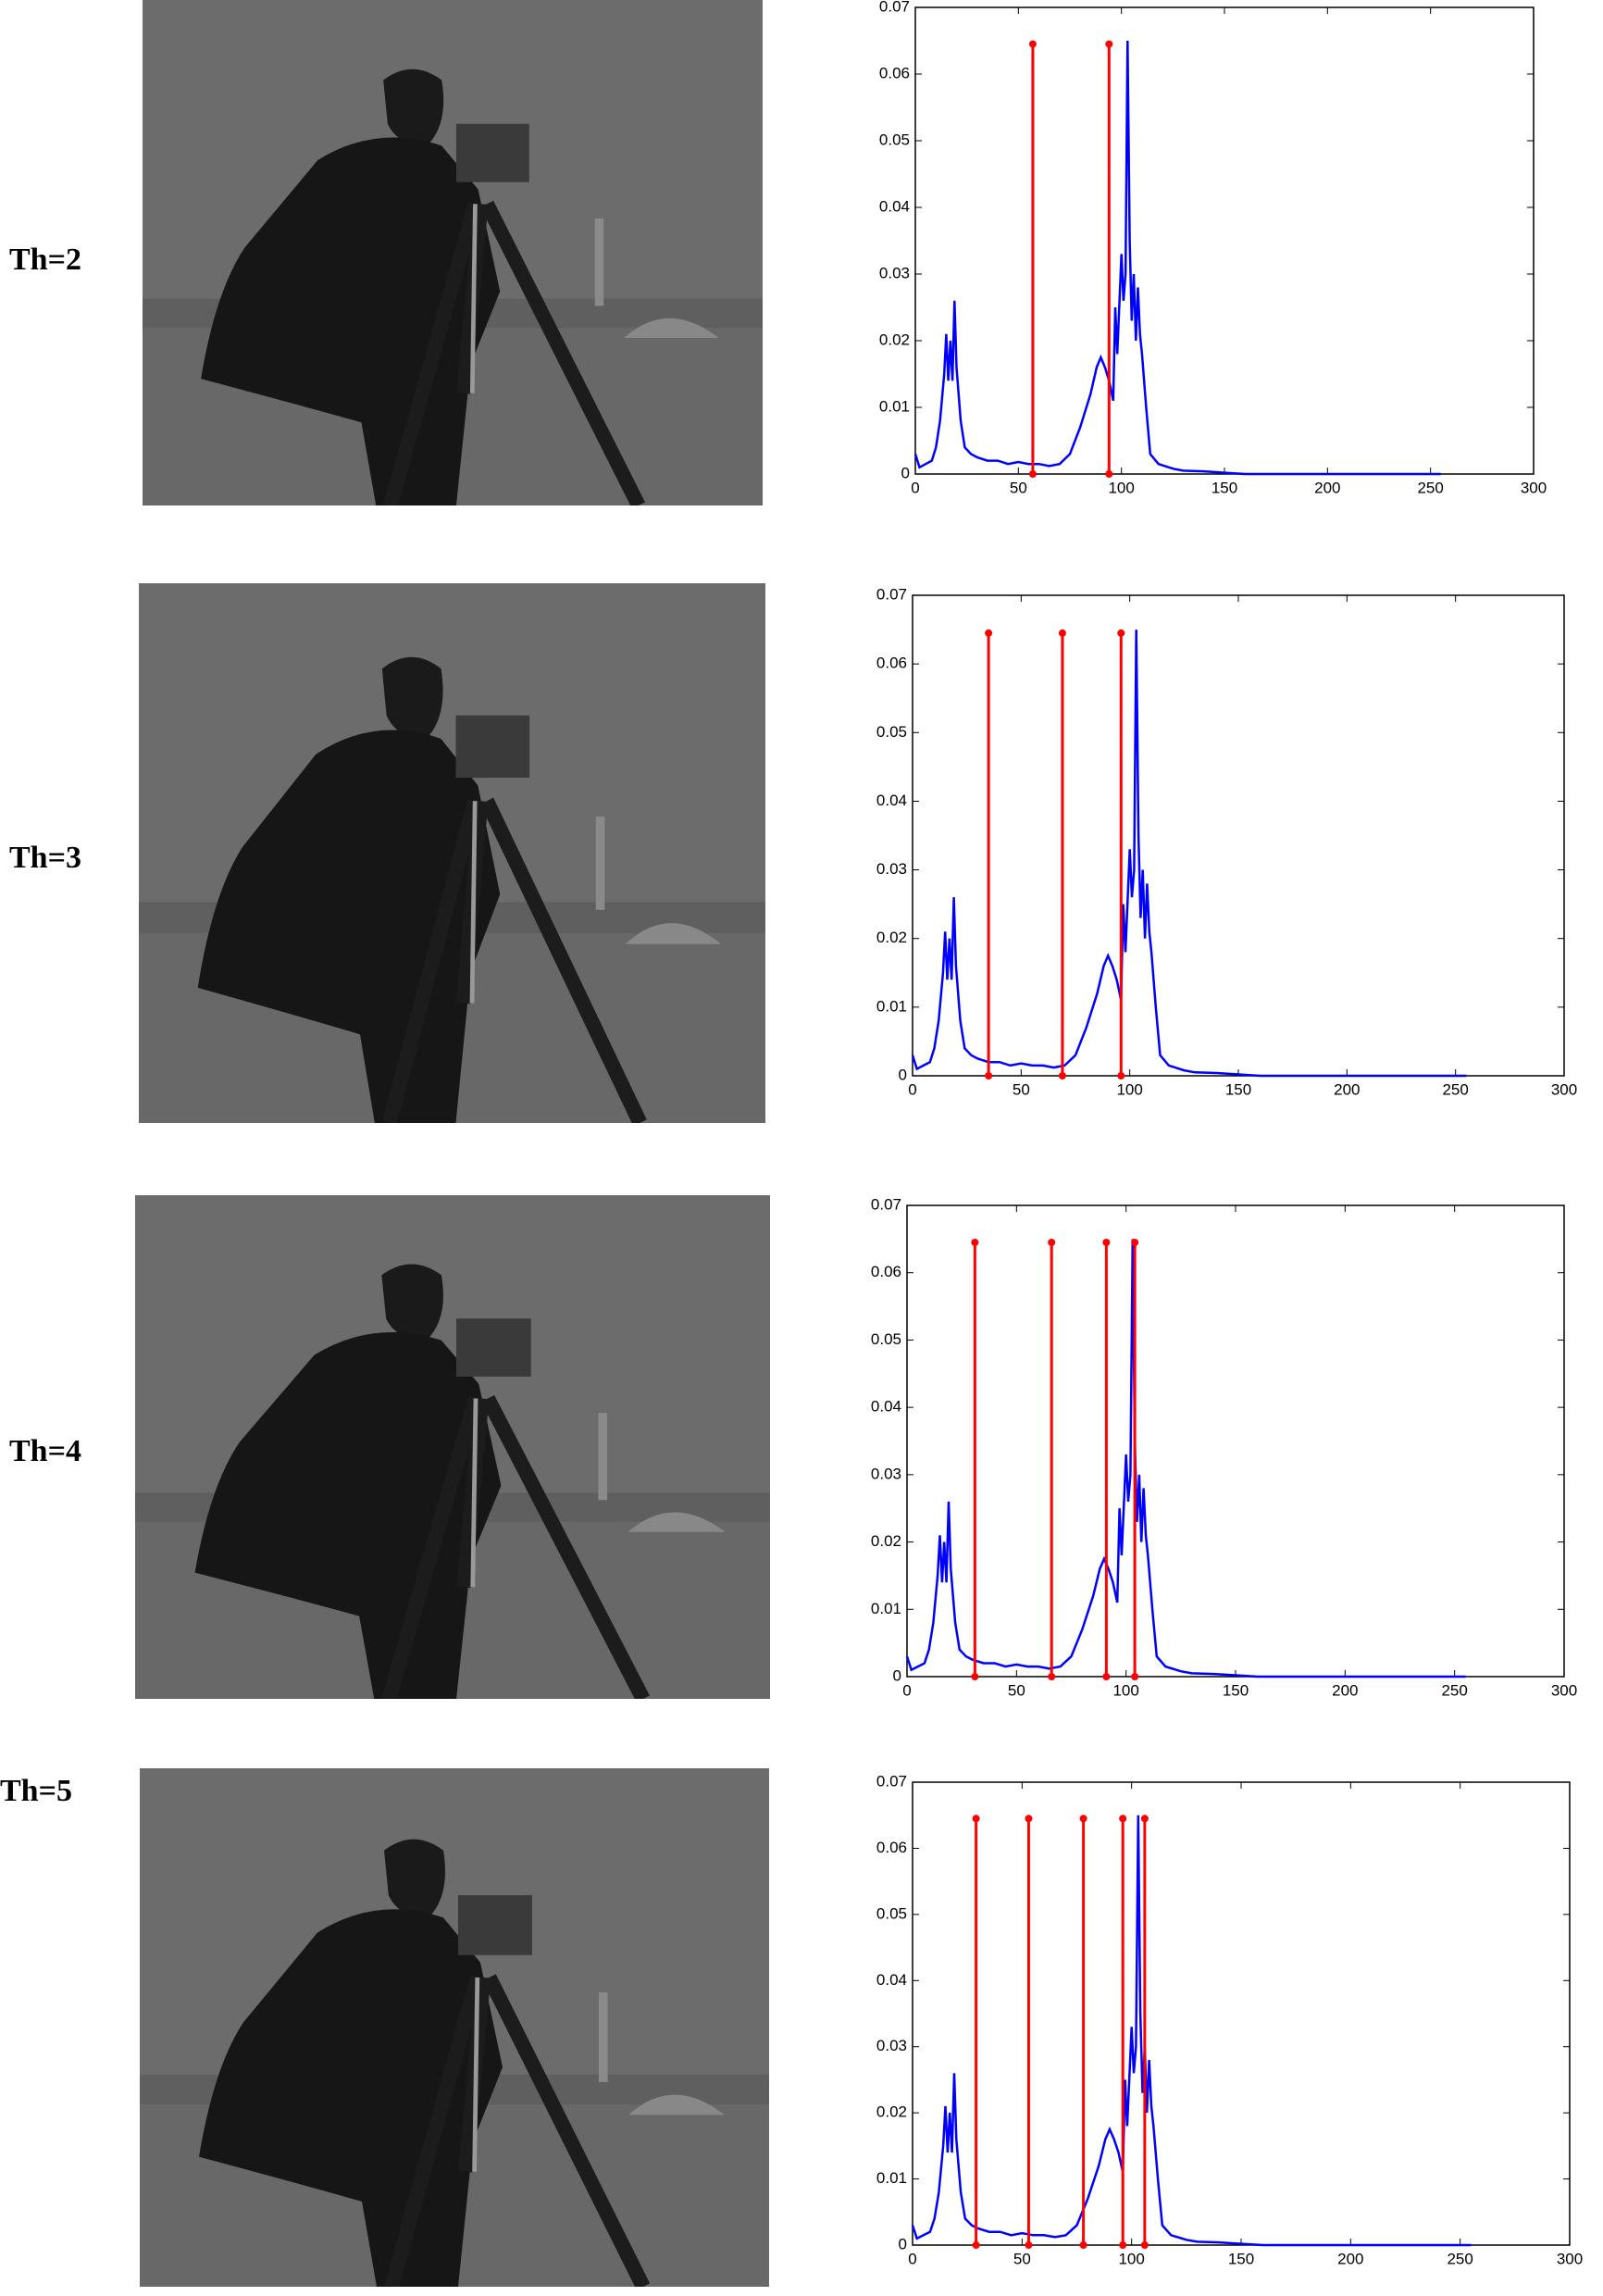 The width and height of the screenshot is (1603, 2296). I want to click on row-label: Th=3, so click(45, 858).